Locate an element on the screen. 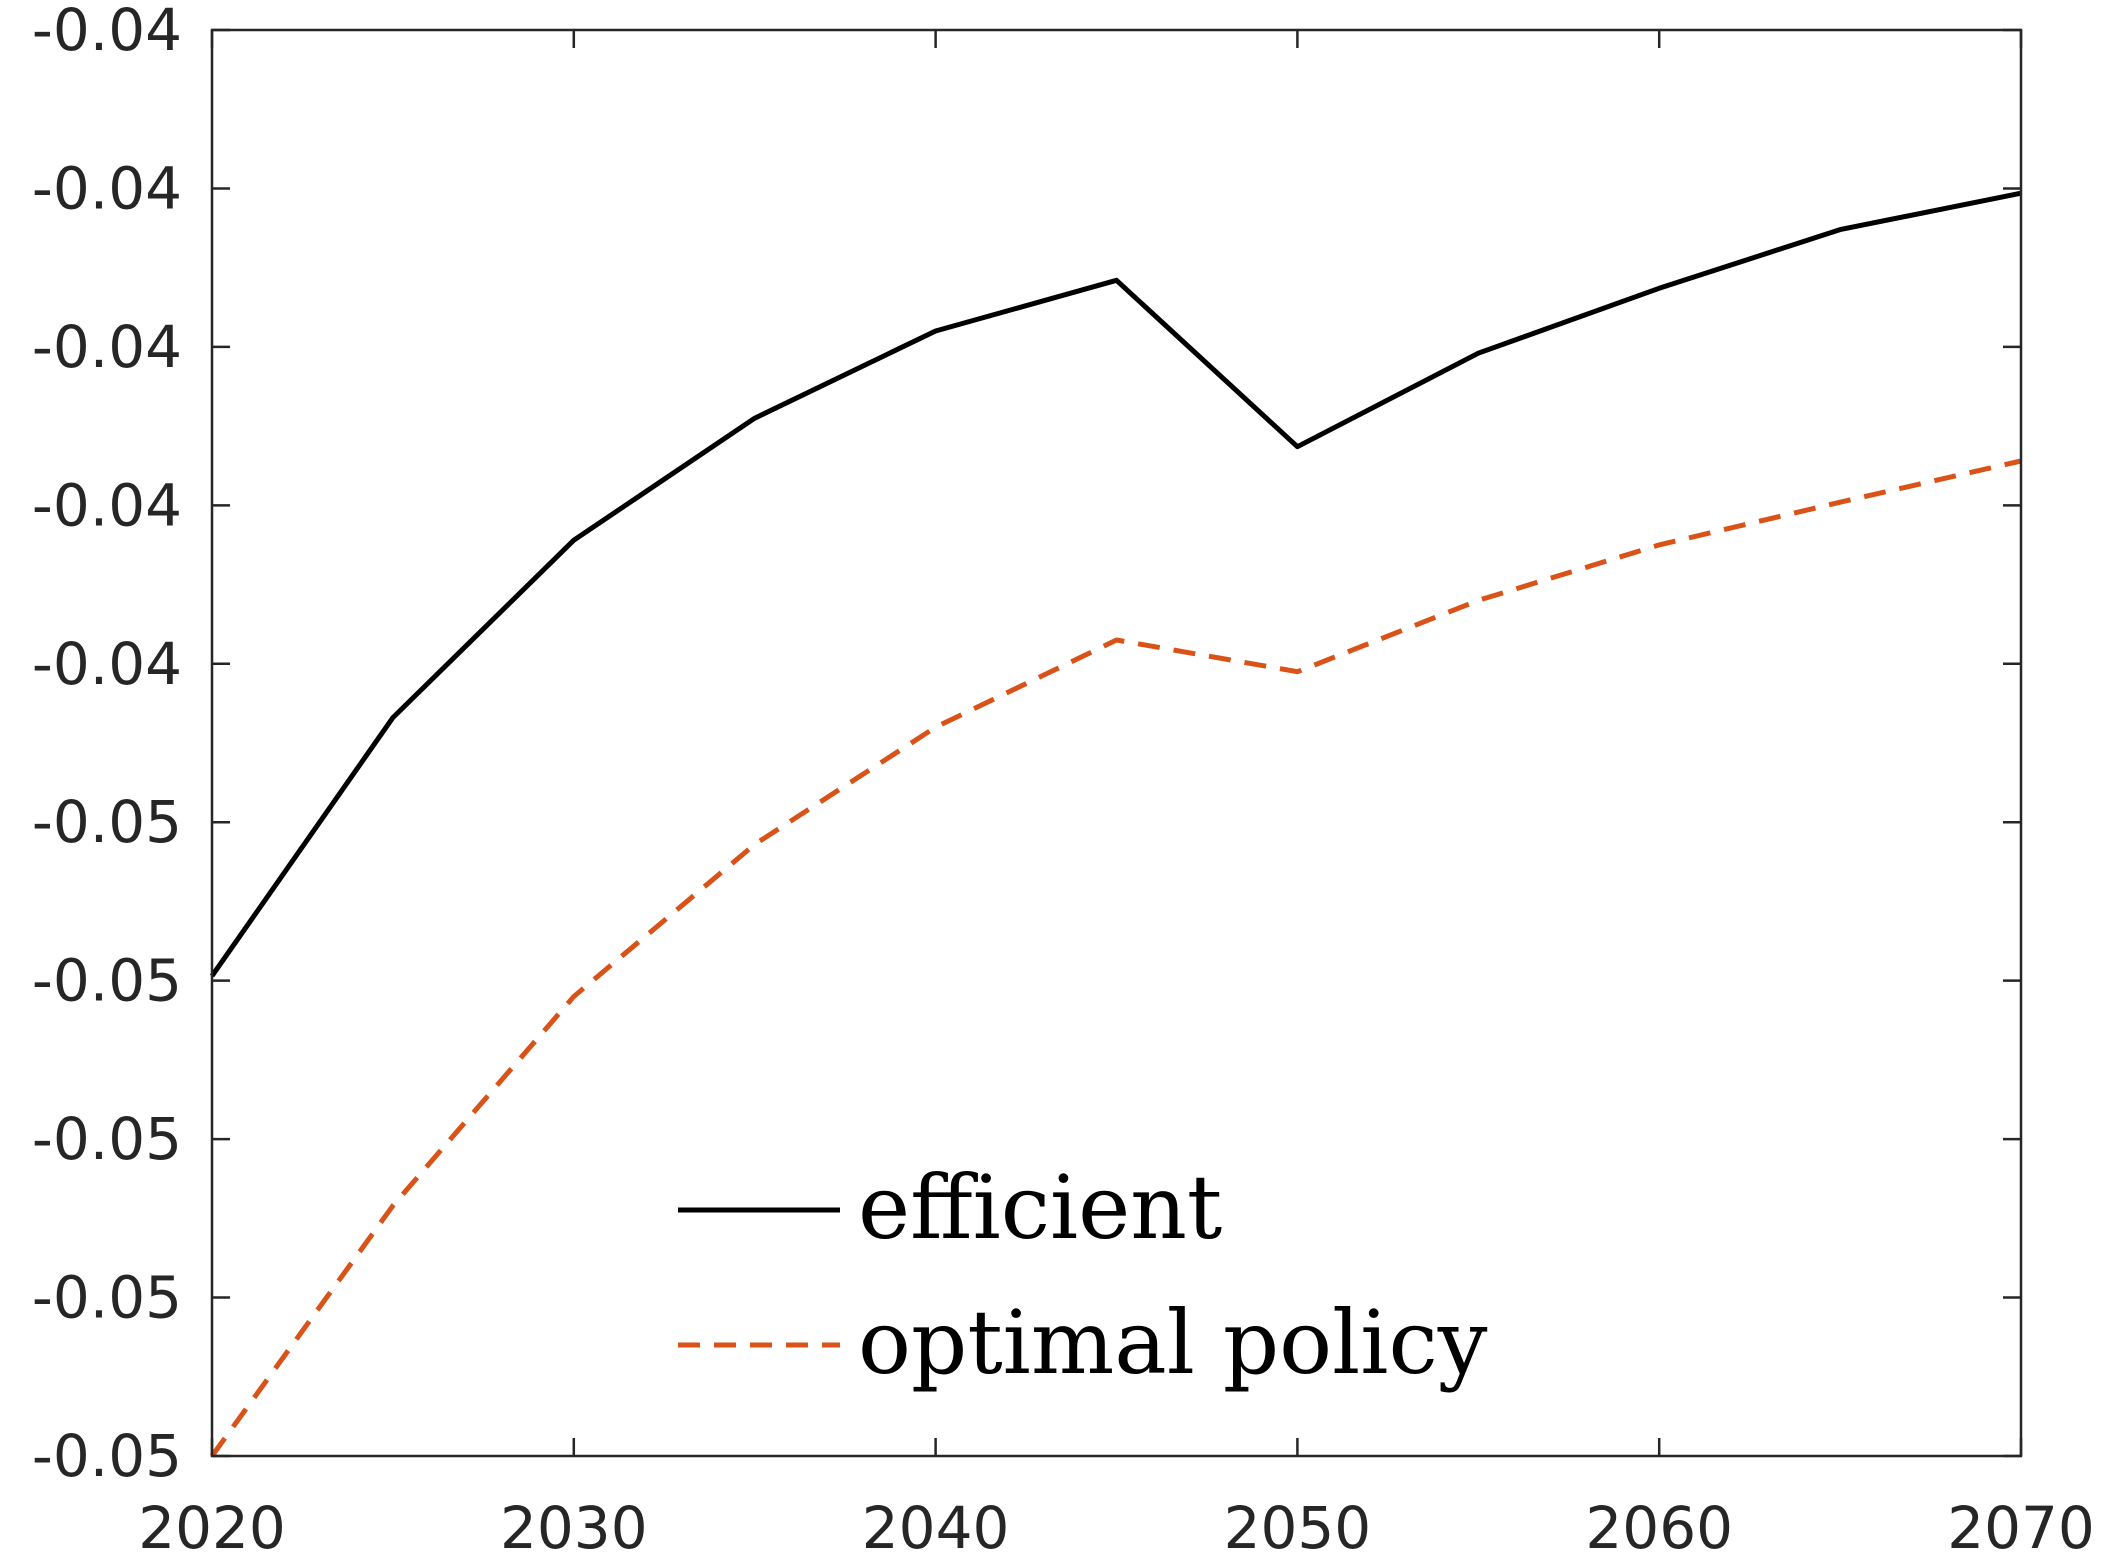  x-tick-labels: 2020 2030 2040 2050 2060 2070 is located at coordinates (1116, 1524).